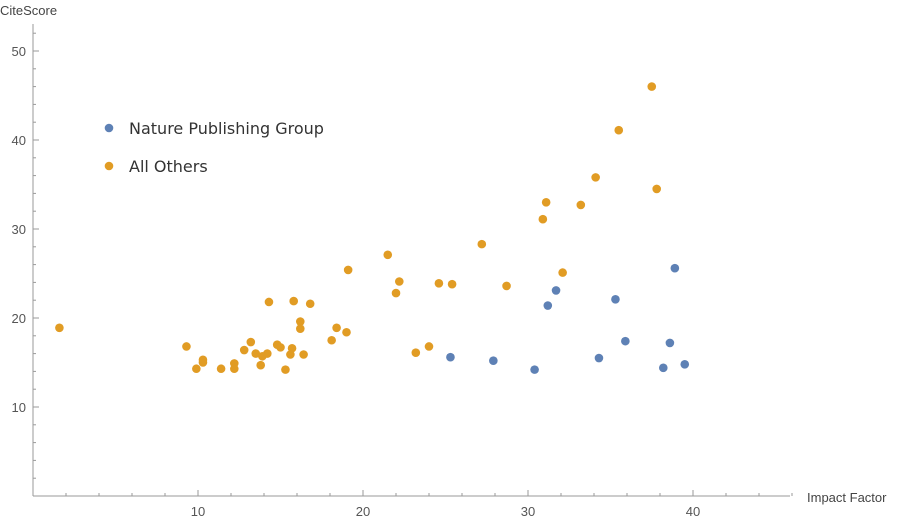 The image size is (900, 519). I want to click on y-tick-label: 20, so click(19, 318).